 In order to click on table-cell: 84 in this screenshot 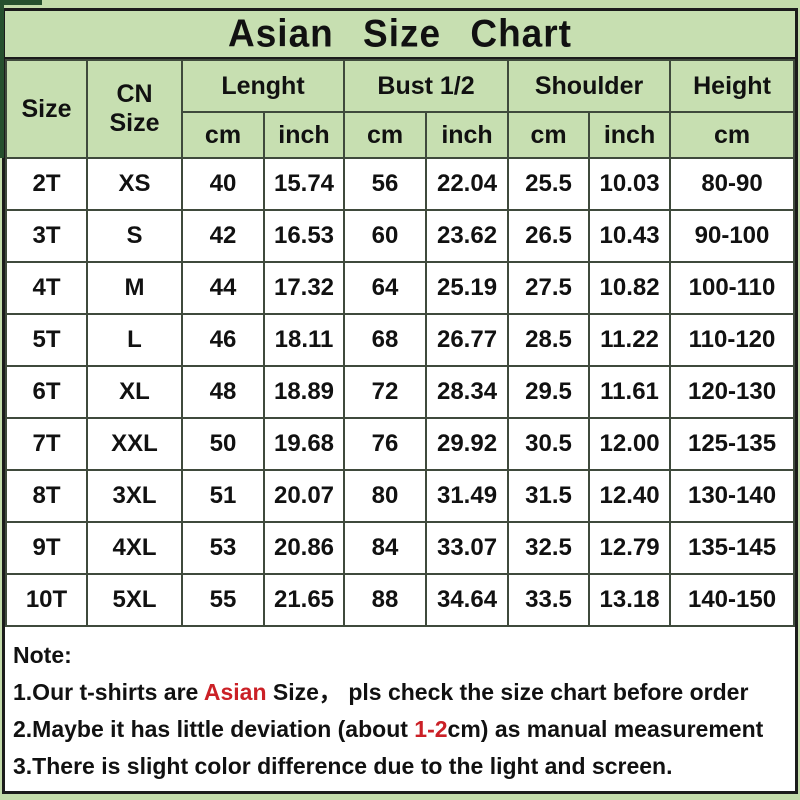, I will do `click(385, 548)`.